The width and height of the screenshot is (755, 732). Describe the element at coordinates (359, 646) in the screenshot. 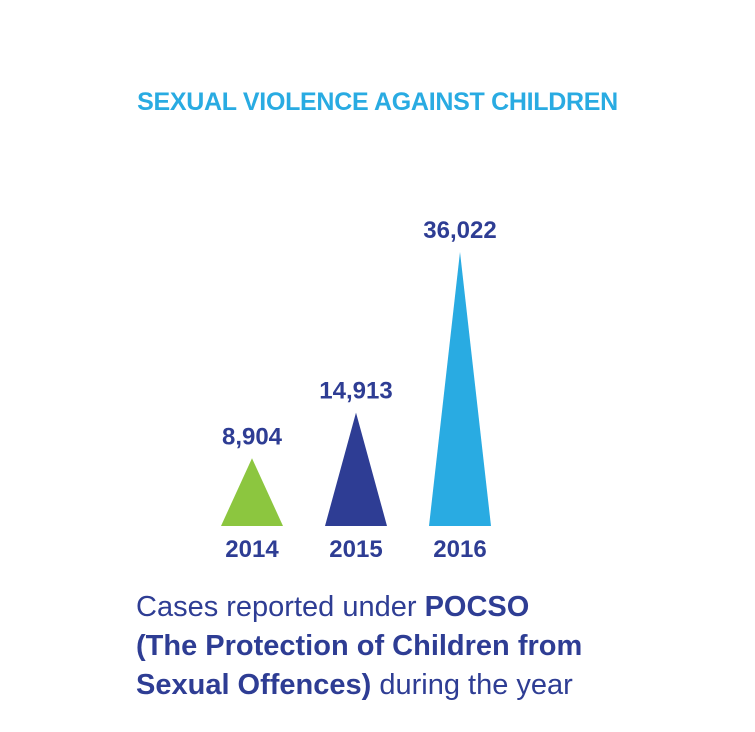

I see `caption-line-2: (The Protection of Children from` at that location.